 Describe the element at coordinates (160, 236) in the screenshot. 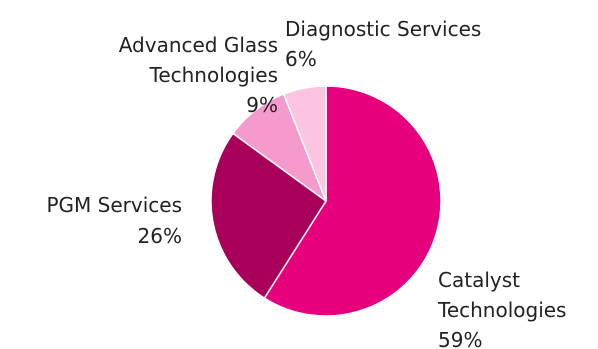

I see `slice-value-pgm-services: 26%` at that location.